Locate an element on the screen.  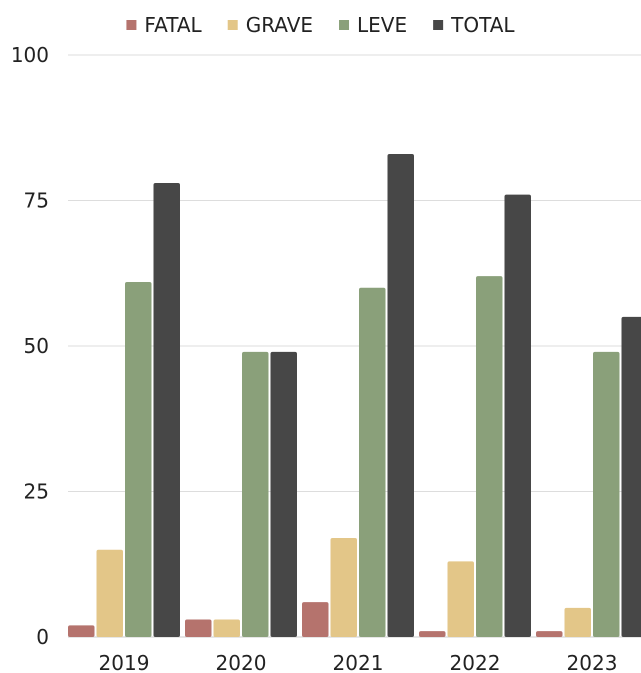
y-tick-label: 100 is located at coordinates (30, 55).